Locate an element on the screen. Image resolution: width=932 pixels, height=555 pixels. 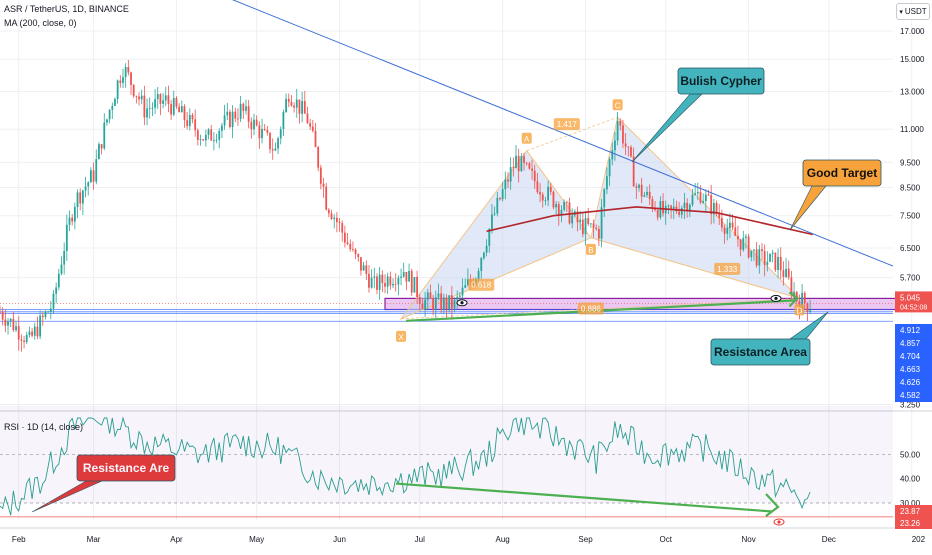
time-tick-label: Oct is located at coordinates (666, 539).